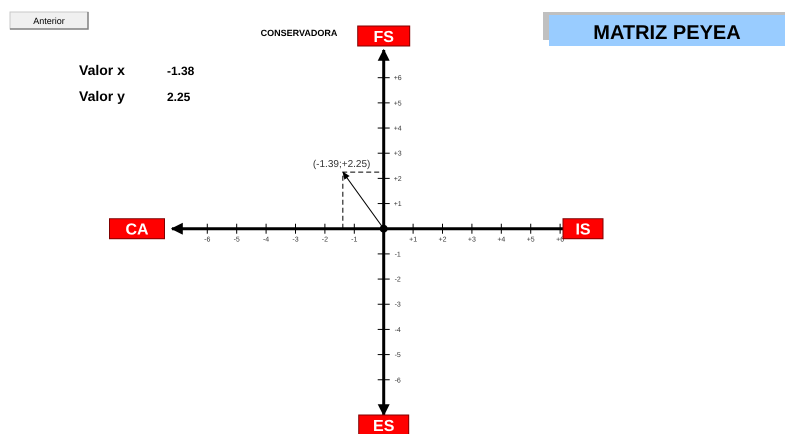  Describe the element at coordinates (667, 33) in the screenshot. I see `text: MATRIZ PEYEA` at that location.